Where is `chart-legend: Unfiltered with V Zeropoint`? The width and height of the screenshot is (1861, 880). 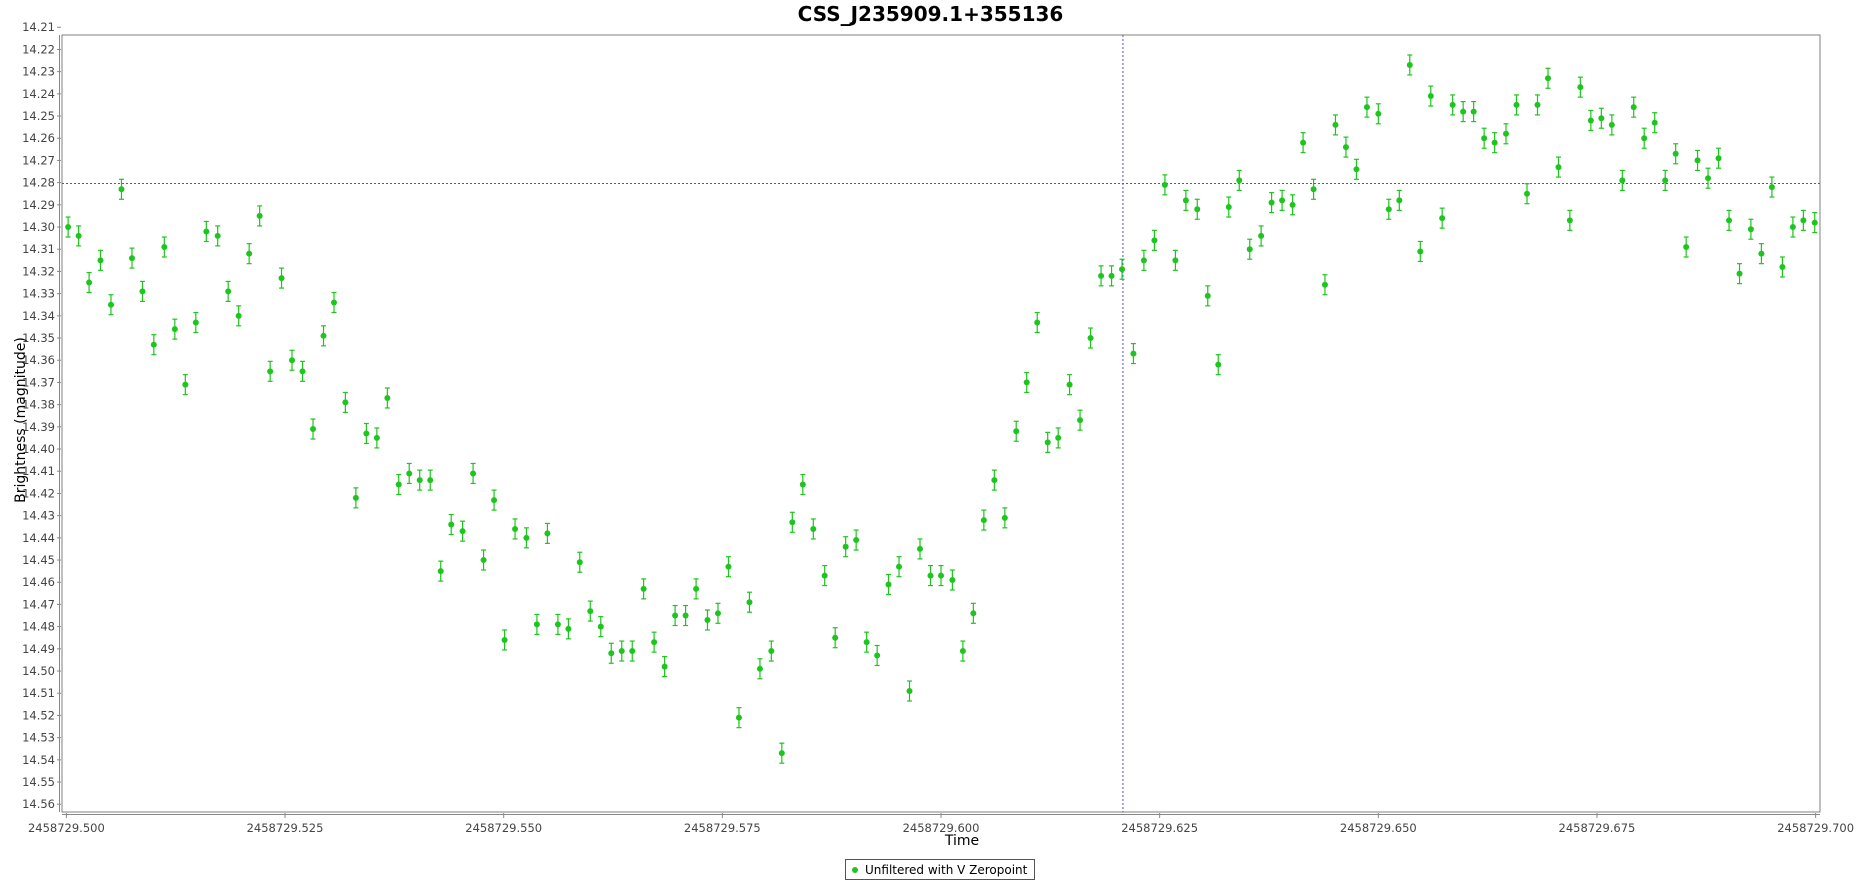
chart-legend: Unfiltered with V Zeropoint is located at coordinates (940, 869).